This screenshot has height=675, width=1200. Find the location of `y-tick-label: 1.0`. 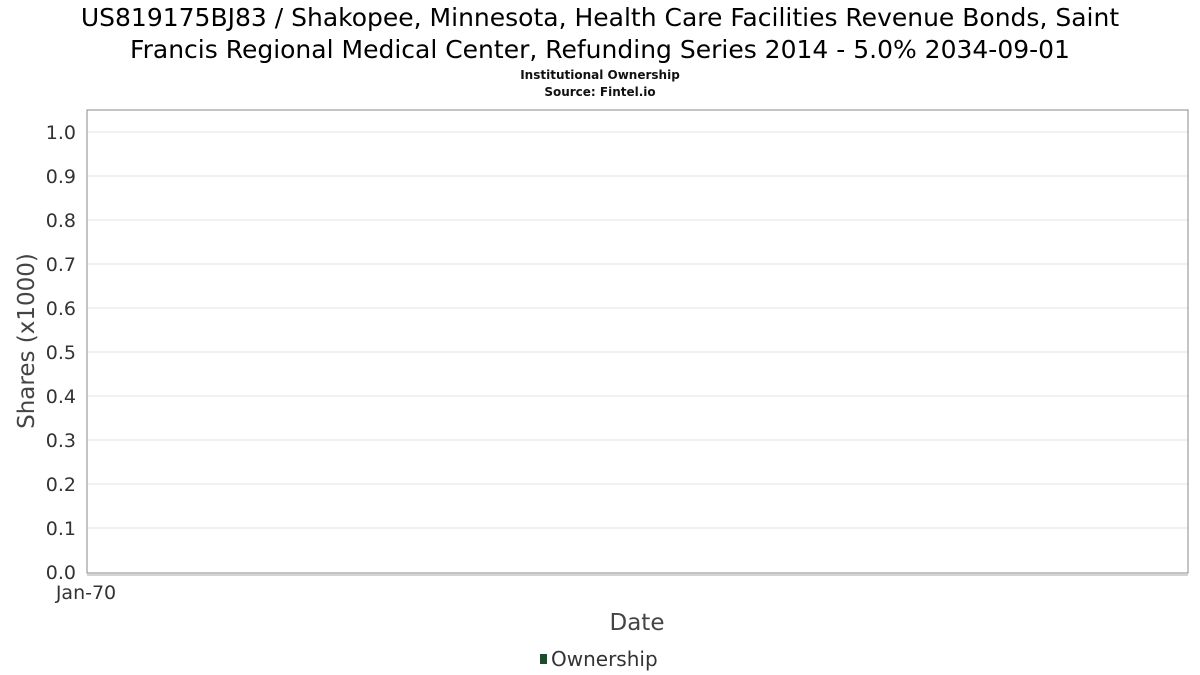

y-tick-label: 1.0 is located at coordinates (61, 133).